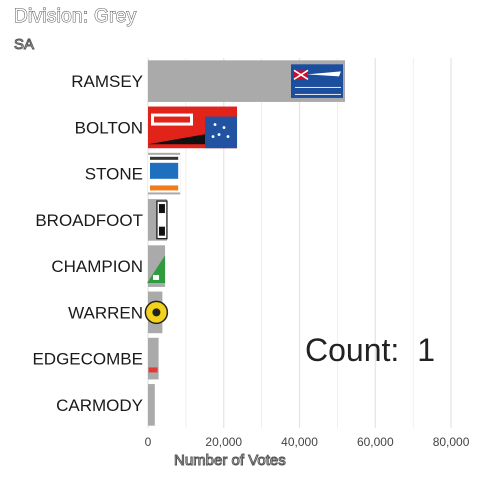  I want to click on category-label: BOLTON, so click(109, 127).